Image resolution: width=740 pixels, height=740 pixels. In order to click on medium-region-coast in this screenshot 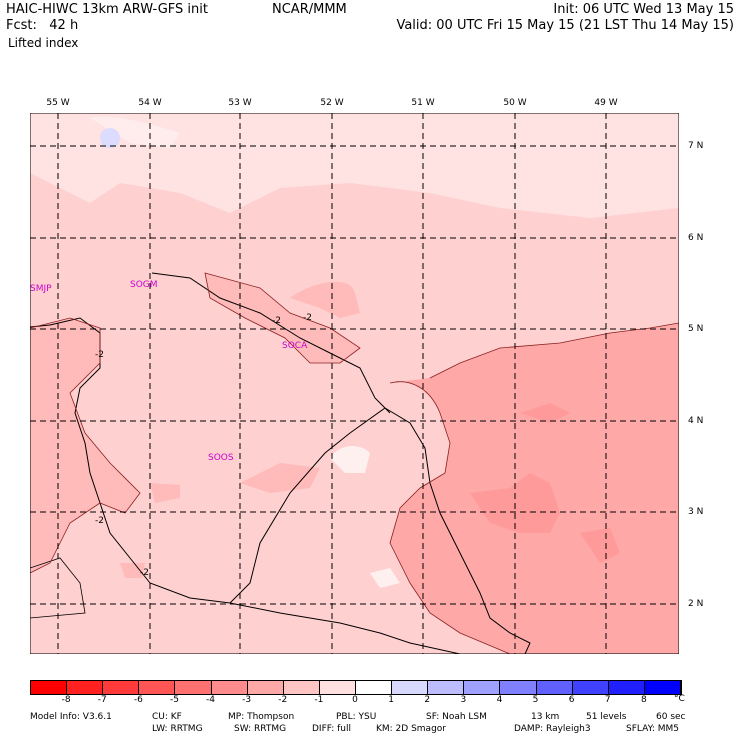, I will do `click(282, 318)`.